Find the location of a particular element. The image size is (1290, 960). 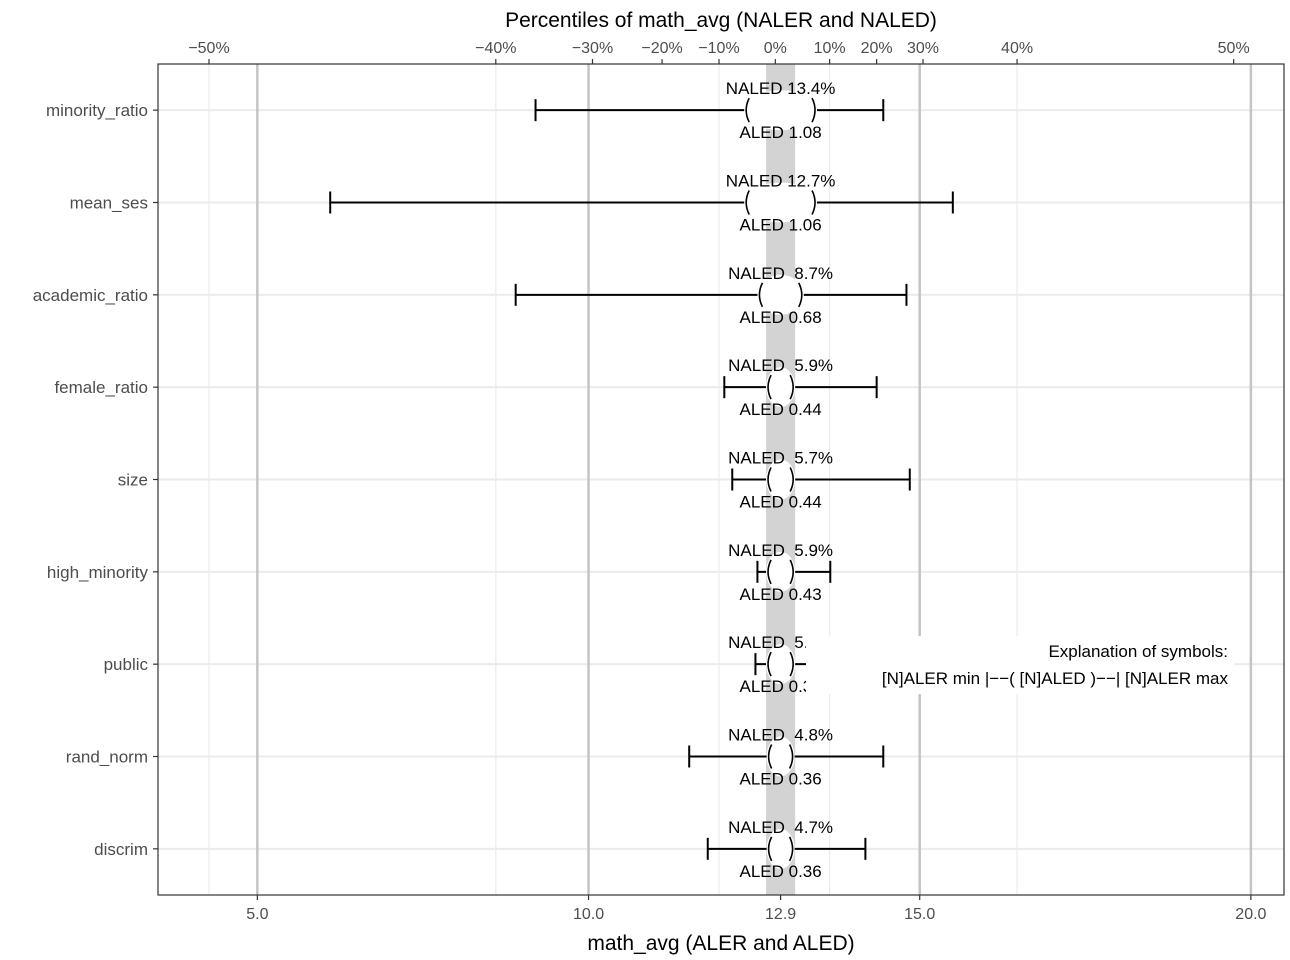

aled-label: ALED 1.08 is located at coordinates (780, 132).